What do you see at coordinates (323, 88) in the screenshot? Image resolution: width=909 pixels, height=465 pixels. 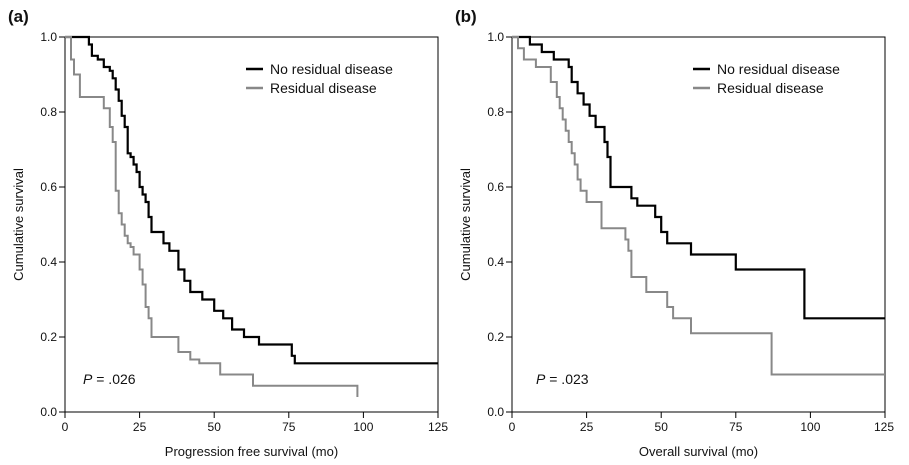 I see `legend-label-residual-a: Residual disease` at bounding box center [323, 88].